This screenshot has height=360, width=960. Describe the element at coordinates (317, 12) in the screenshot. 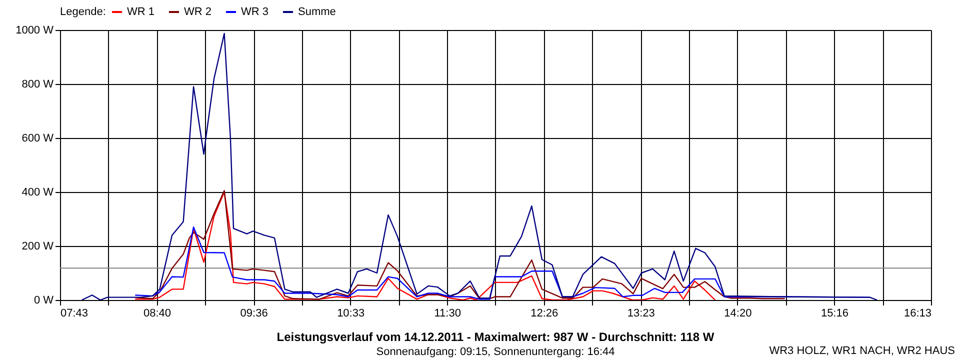

I see `legend-label: Summe` at that location.